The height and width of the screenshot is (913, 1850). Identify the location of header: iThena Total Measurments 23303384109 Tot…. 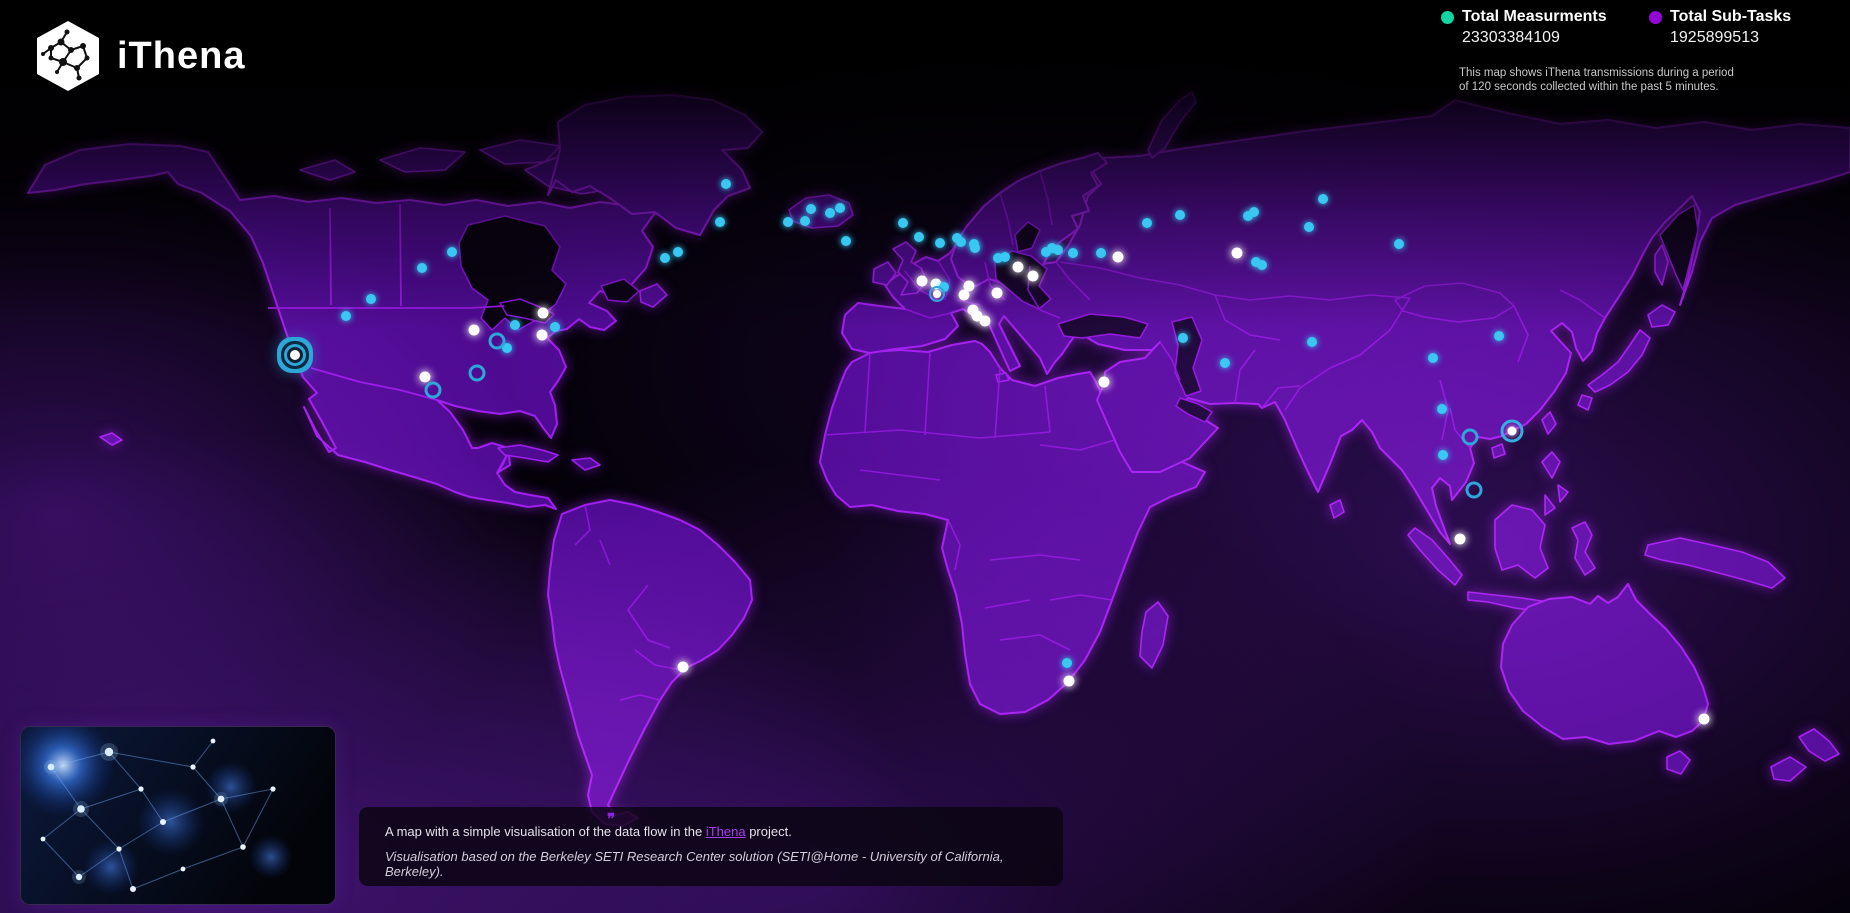
(925, 46).